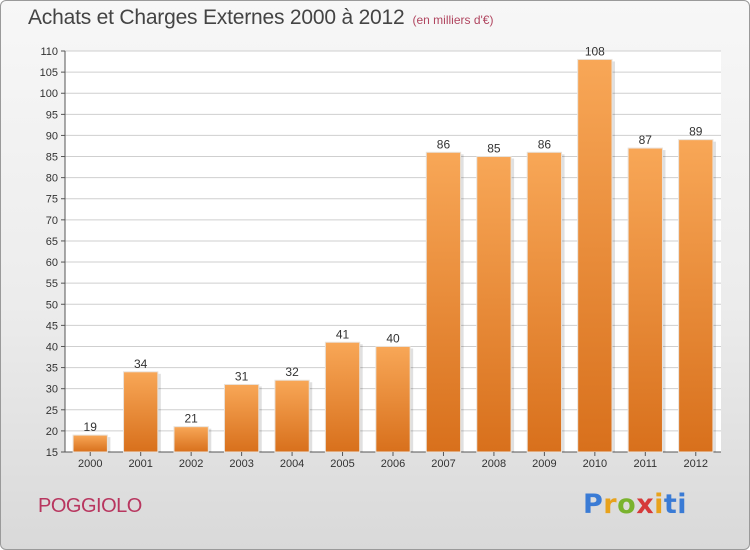 This screenshot has height=550, width=750. I want to click on y-tick-label: 65, so click(52, 242).